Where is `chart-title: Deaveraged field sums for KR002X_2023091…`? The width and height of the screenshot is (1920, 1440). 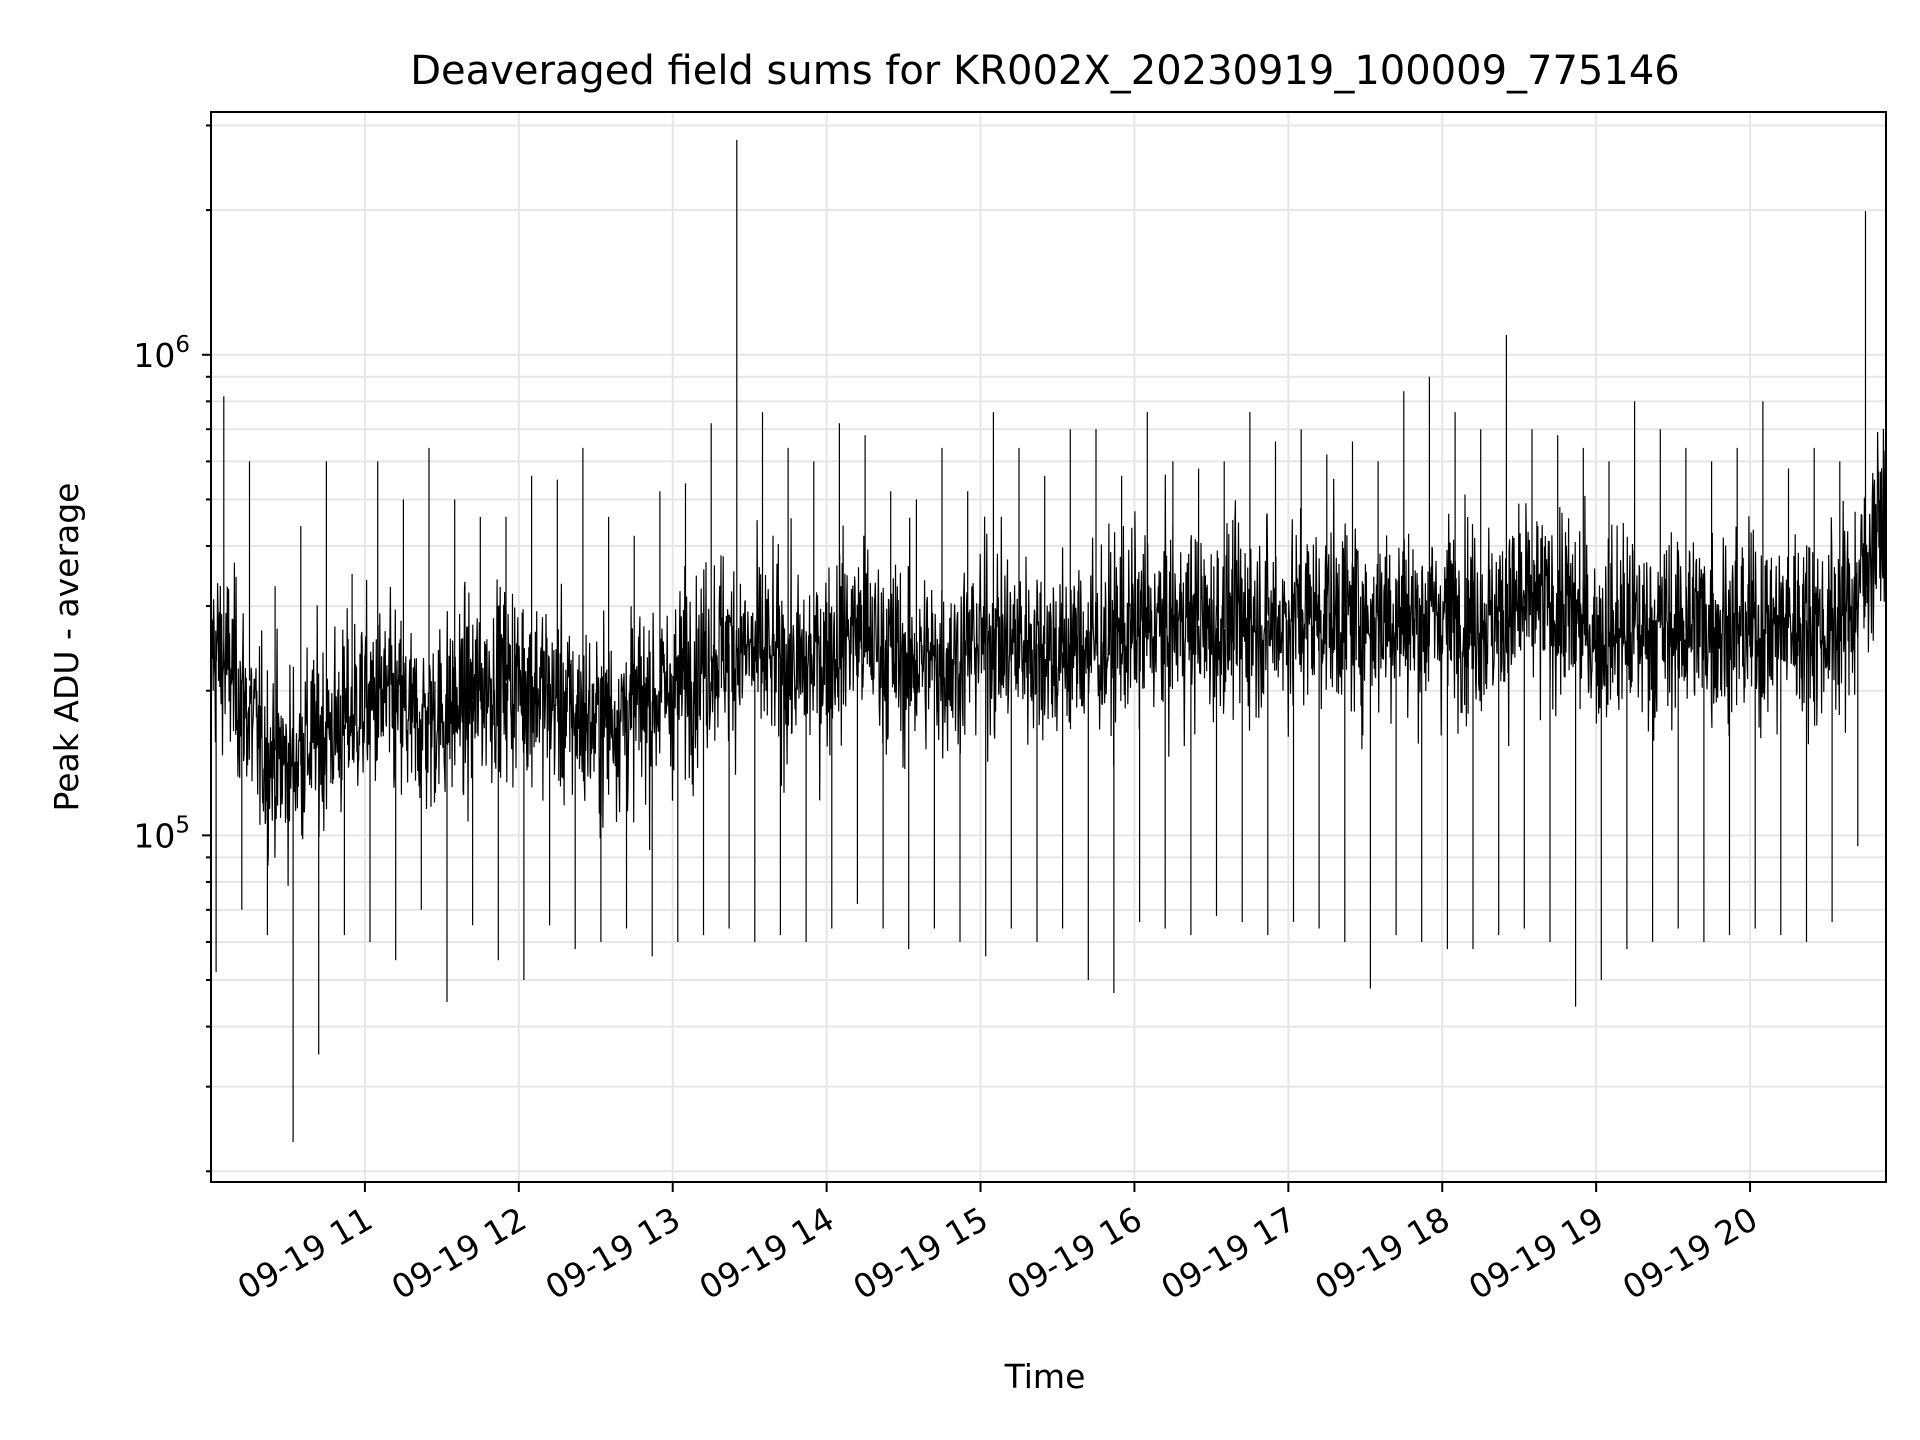 chart-title: Deaveraged field sums for KR002X_2023091… is located at coordinates (1044, 71).